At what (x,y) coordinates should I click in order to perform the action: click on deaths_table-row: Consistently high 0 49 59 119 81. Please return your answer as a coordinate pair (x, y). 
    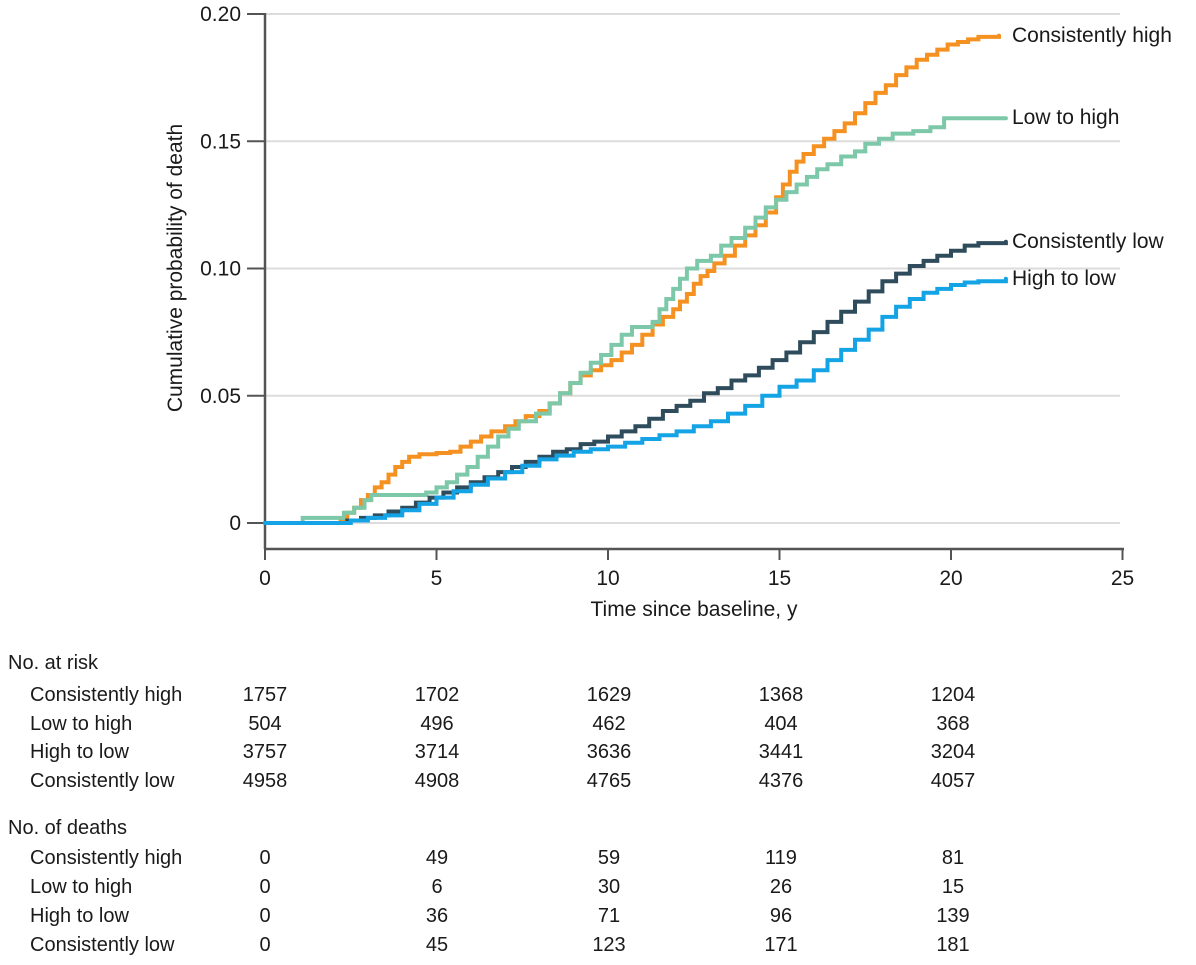
    Looking at the image, I should click on (598, 858).